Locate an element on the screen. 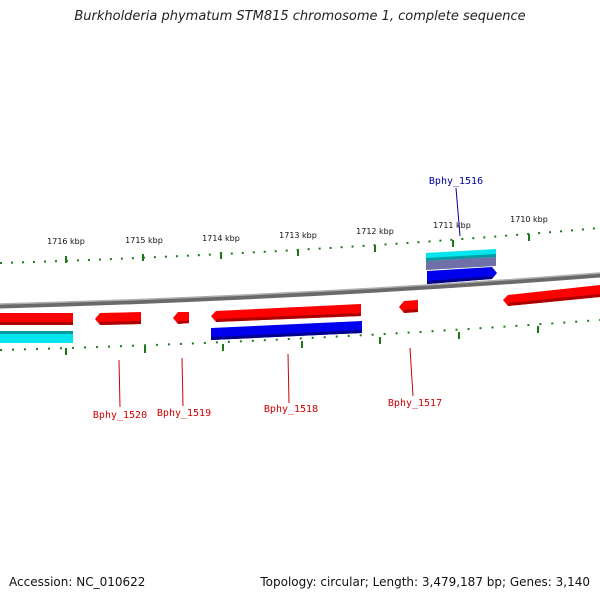 Image resolution: width=600 pixels, height=600 pixels. gene-label: Bphy_1517 is located at coordinates (415, 403).